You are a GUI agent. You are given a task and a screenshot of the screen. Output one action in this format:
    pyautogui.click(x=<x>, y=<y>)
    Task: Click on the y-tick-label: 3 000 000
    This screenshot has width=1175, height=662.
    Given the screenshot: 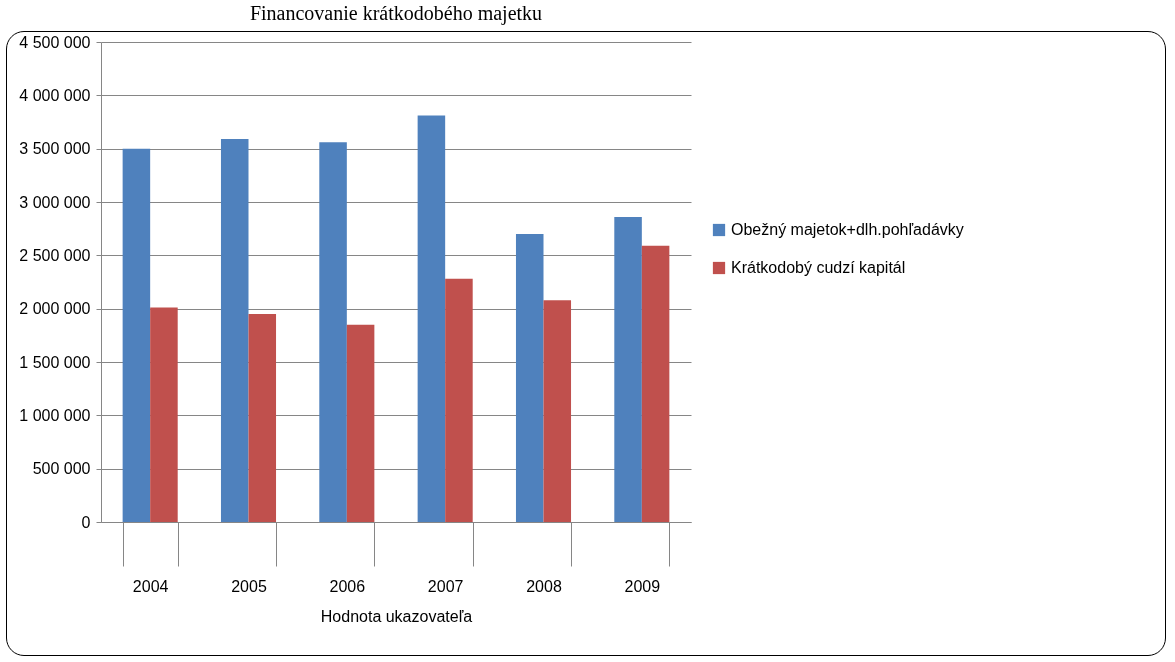 What is the action you would take?
    pyautogui.click(x=55, y=202)
    